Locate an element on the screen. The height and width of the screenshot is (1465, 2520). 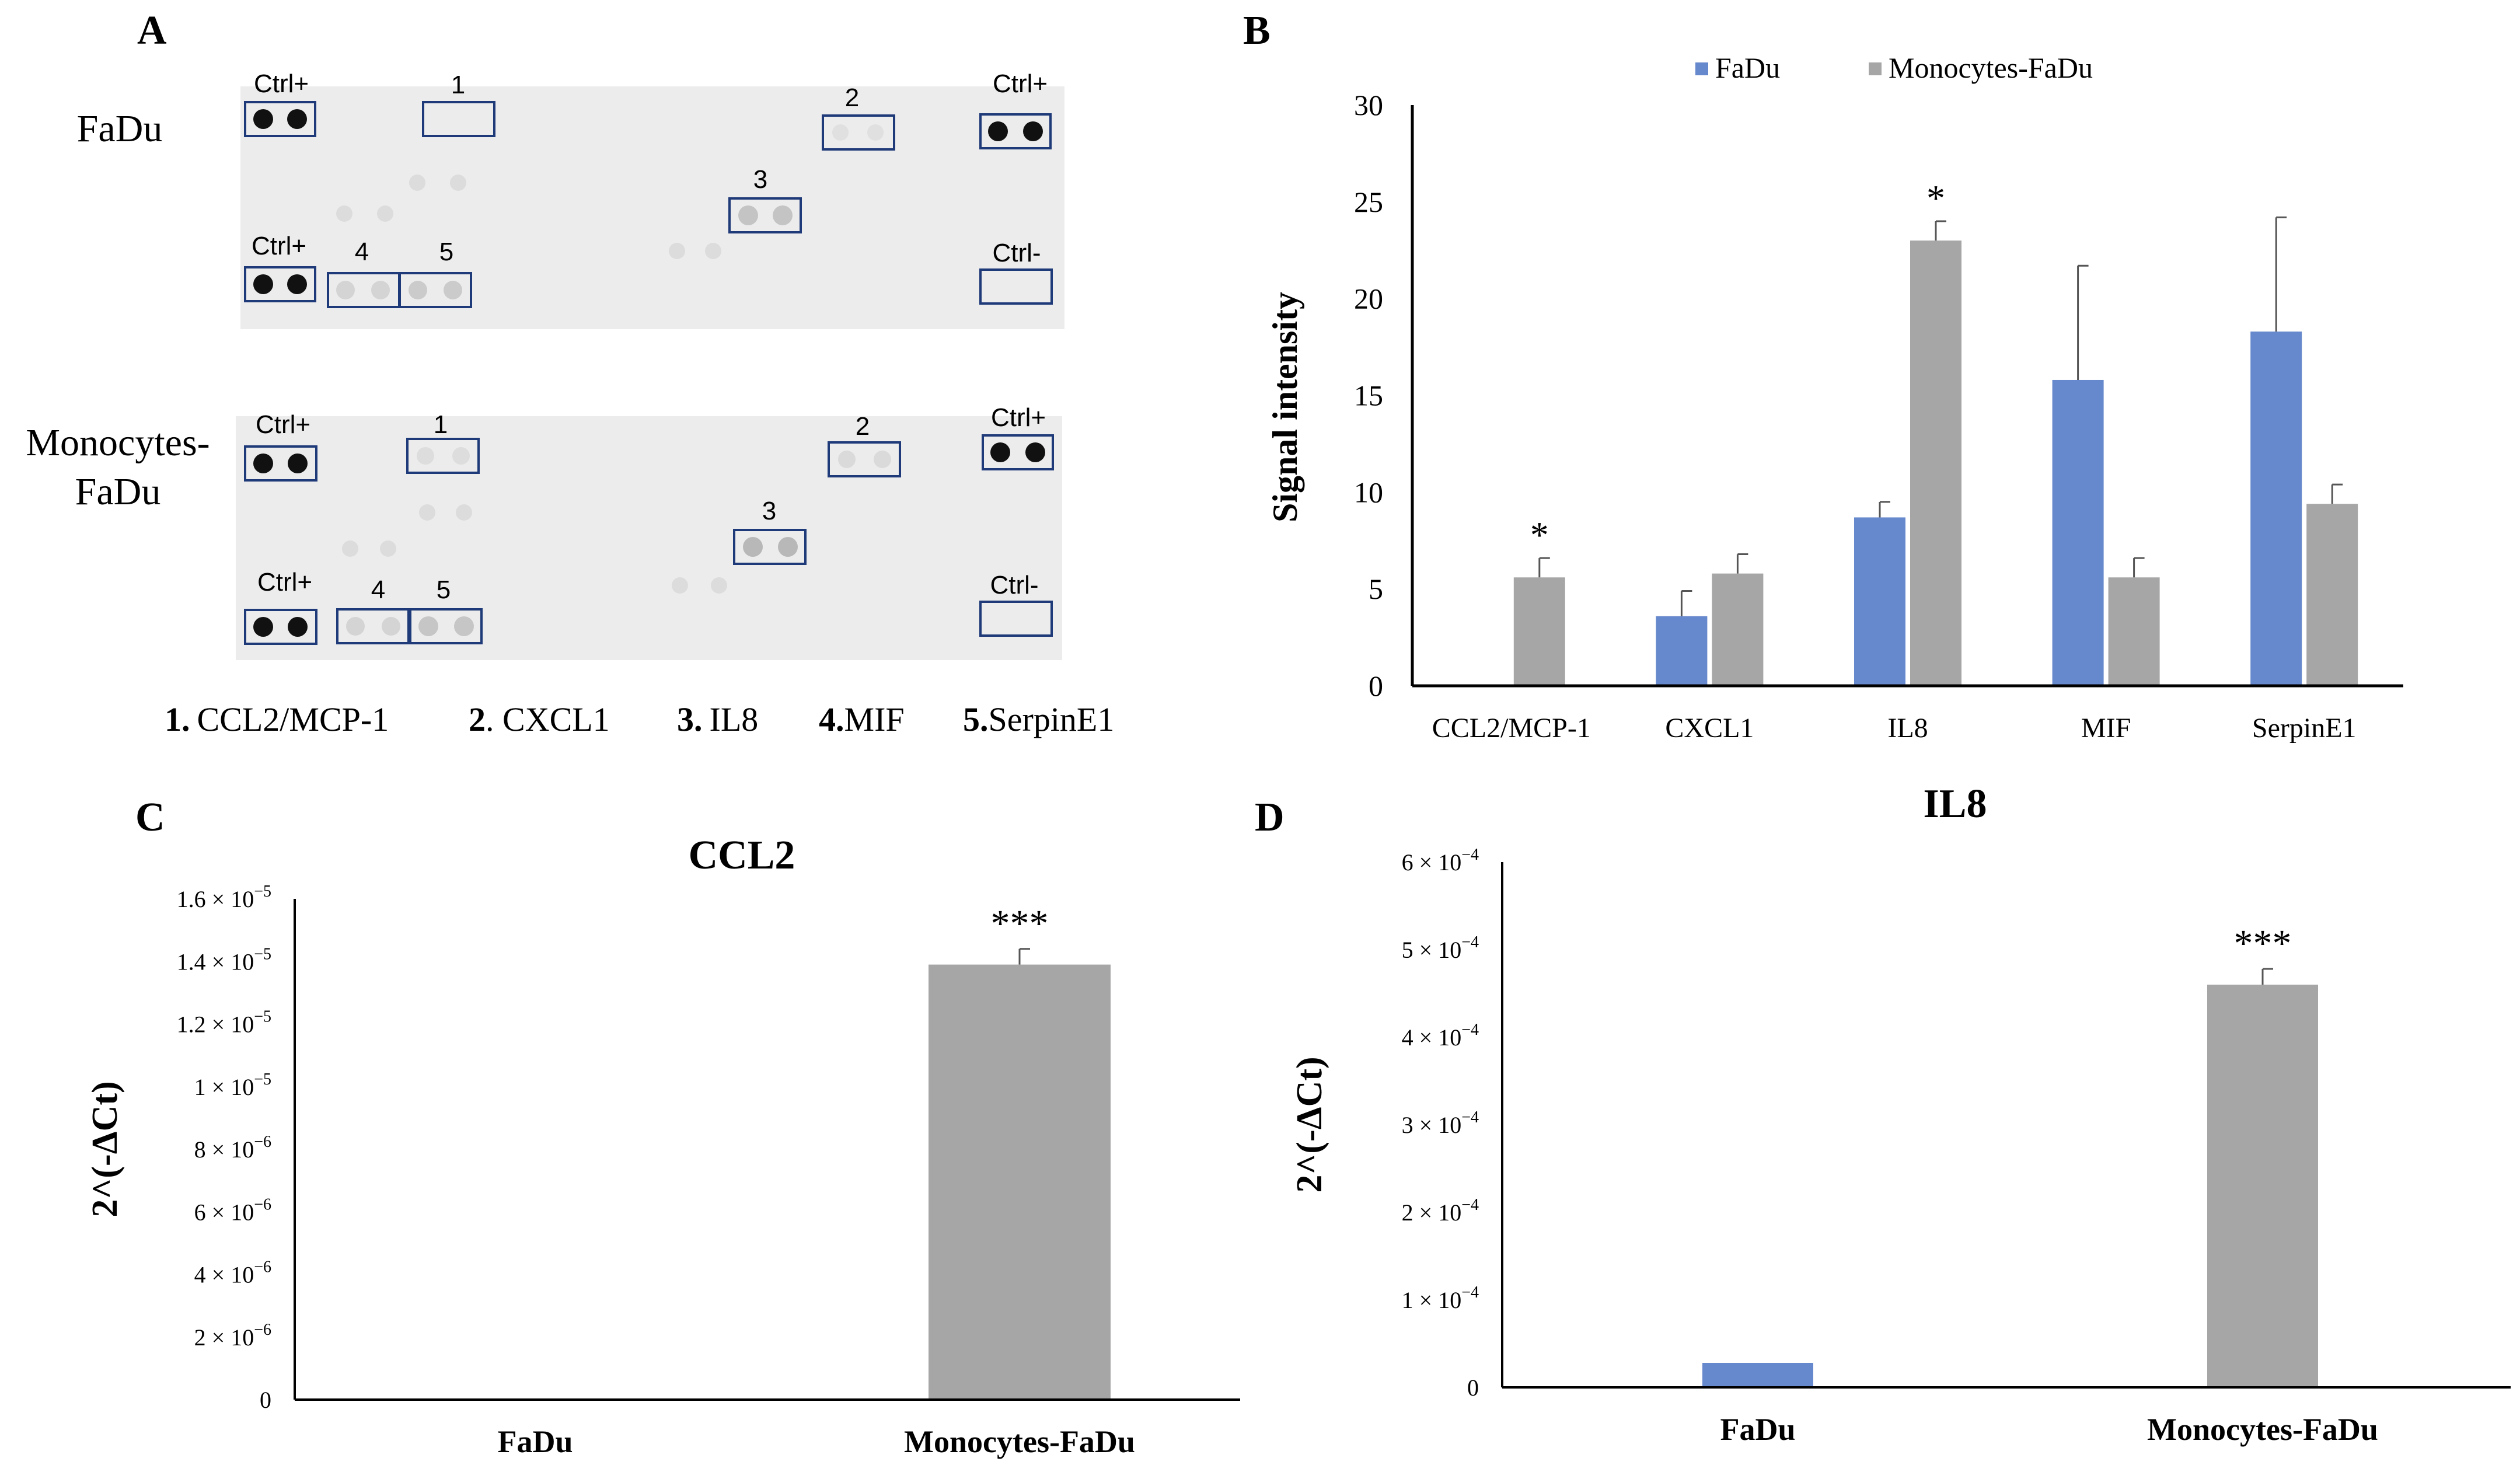
key-num: 4. is located at coordinates (831, 719).